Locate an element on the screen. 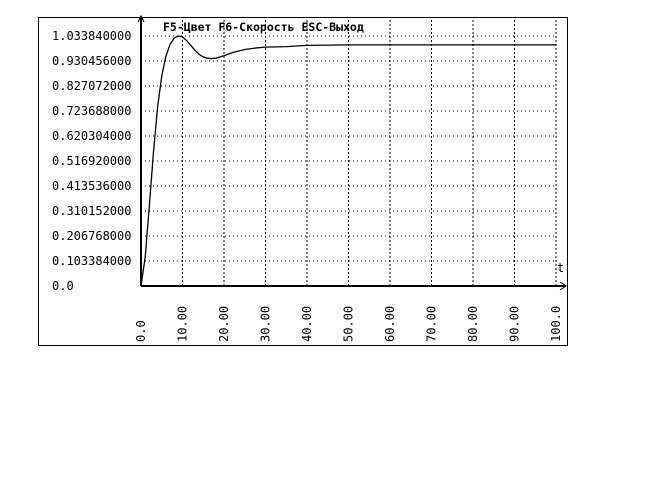 This screenshot has height=499, width=663. x-tick-label: 70.00 is located at coordinates (432, 324).